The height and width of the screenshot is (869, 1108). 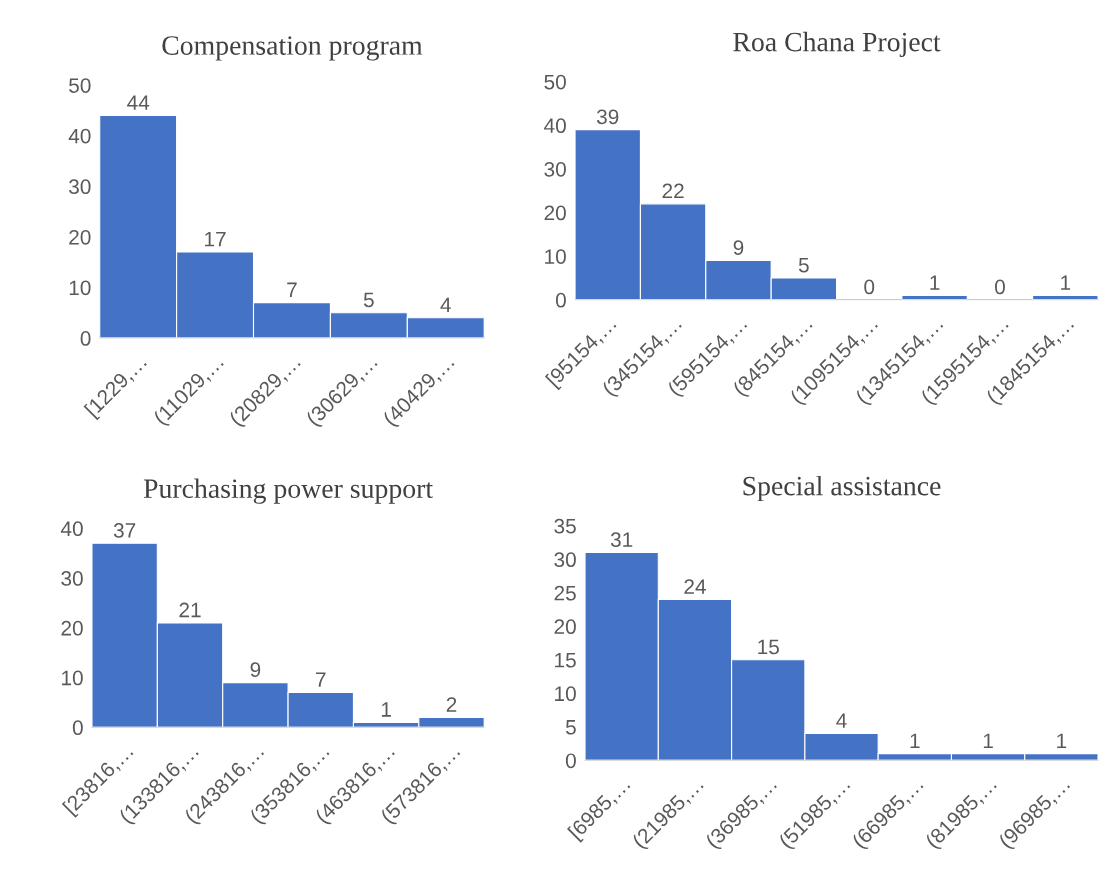 I want to click on data-label: 24, so click(x=695, y=586).